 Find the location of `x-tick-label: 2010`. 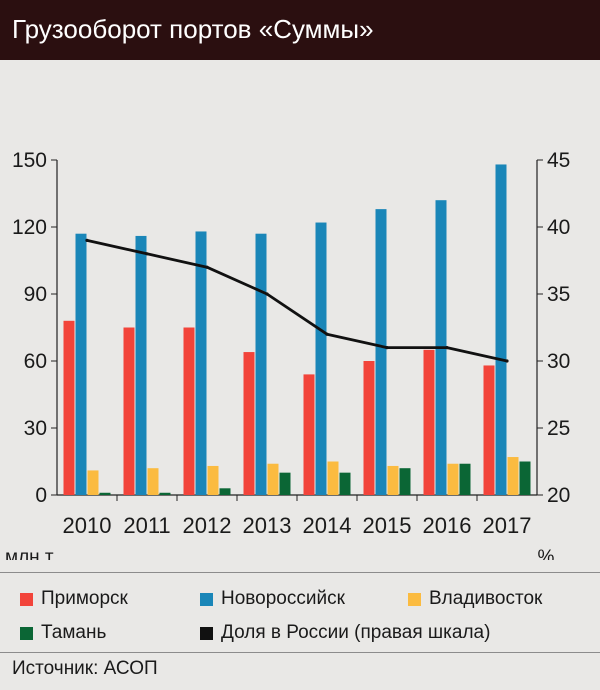

x-tick-label: 2010 is located at coordinates (87, 525).